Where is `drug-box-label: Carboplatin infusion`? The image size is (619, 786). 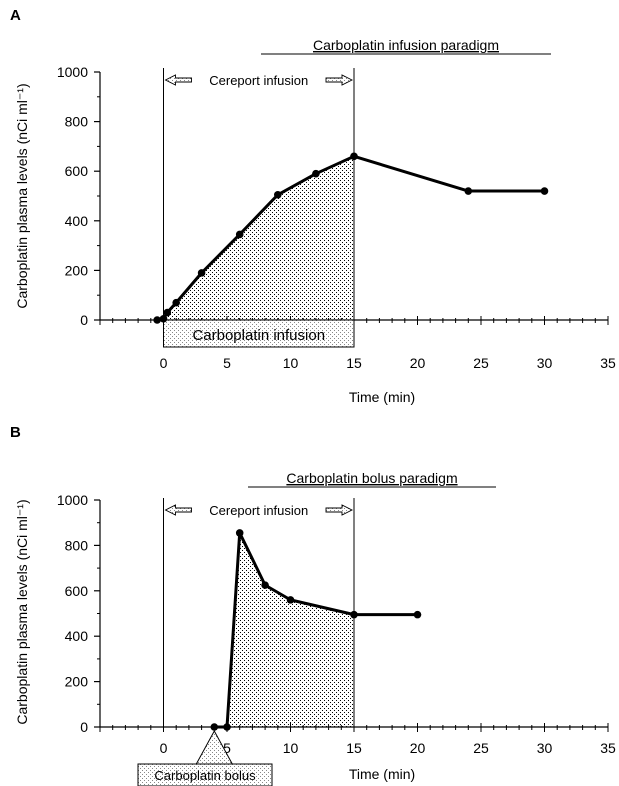 drug-box-label: Carboplatin infusion is located at coordinates (258, 335).